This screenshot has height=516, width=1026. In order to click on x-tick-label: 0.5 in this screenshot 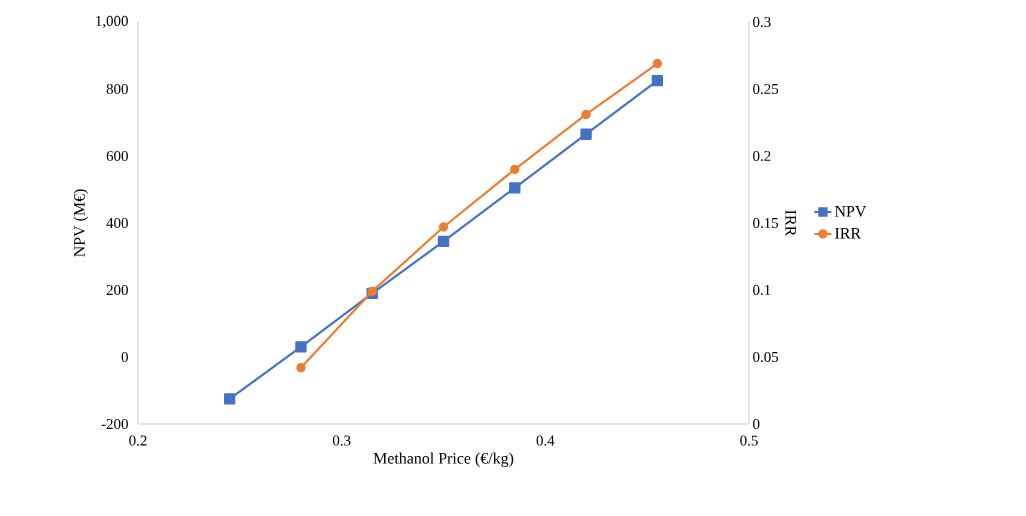, I will do `click(749, 440)`.